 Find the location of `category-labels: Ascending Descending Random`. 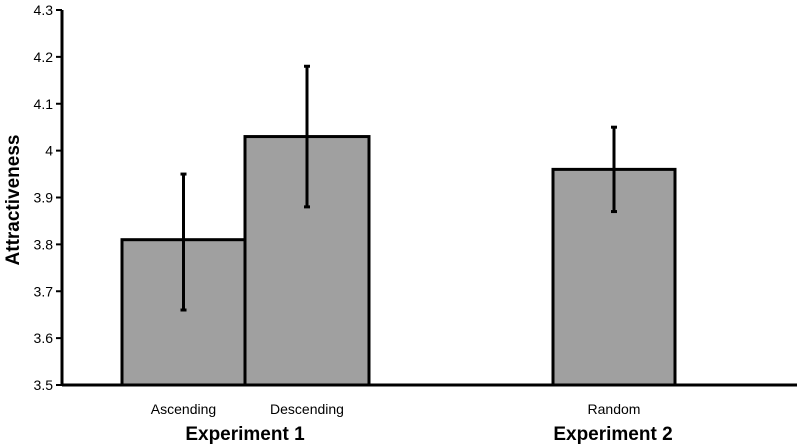

category-labels: Ascending Descending Random is located at coordinates (396, 409).